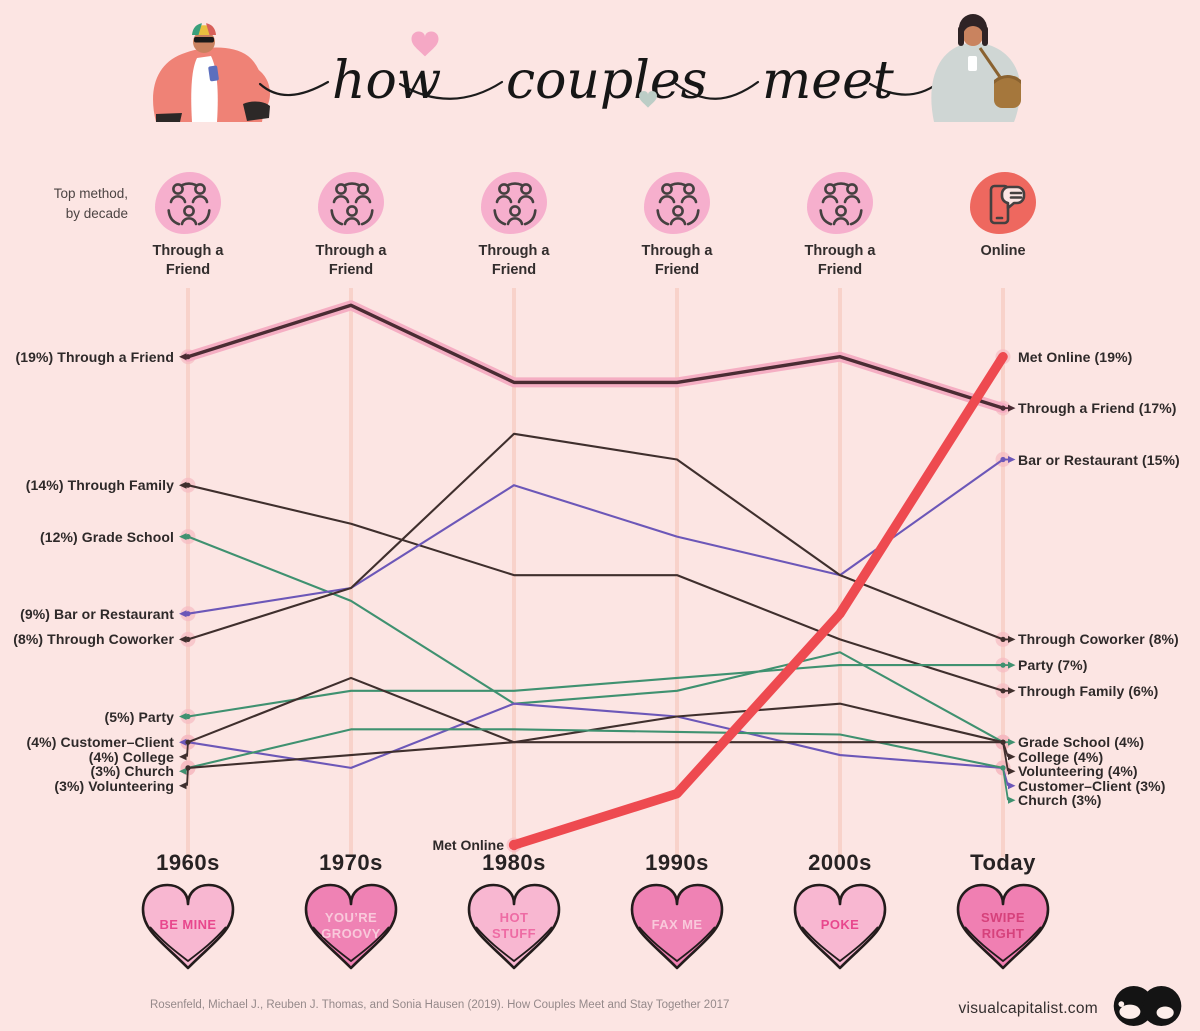 The image size is (1200, 1031). Describe the element at coordinates (131, 756) in the screenshot. I see `left-label-College: (4%) College` at that location.